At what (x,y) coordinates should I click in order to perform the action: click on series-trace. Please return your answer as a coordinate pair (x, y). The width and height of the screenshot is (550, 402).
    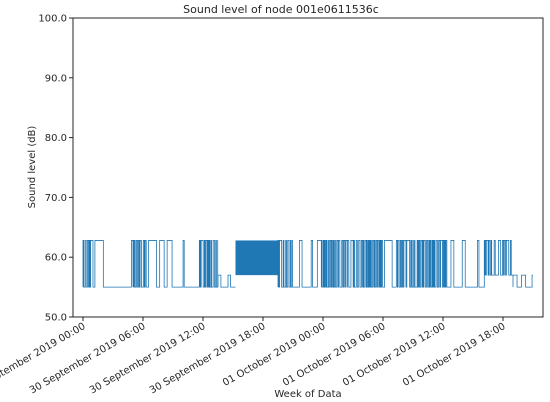
    Looking at the image, I should click on (307, 264).